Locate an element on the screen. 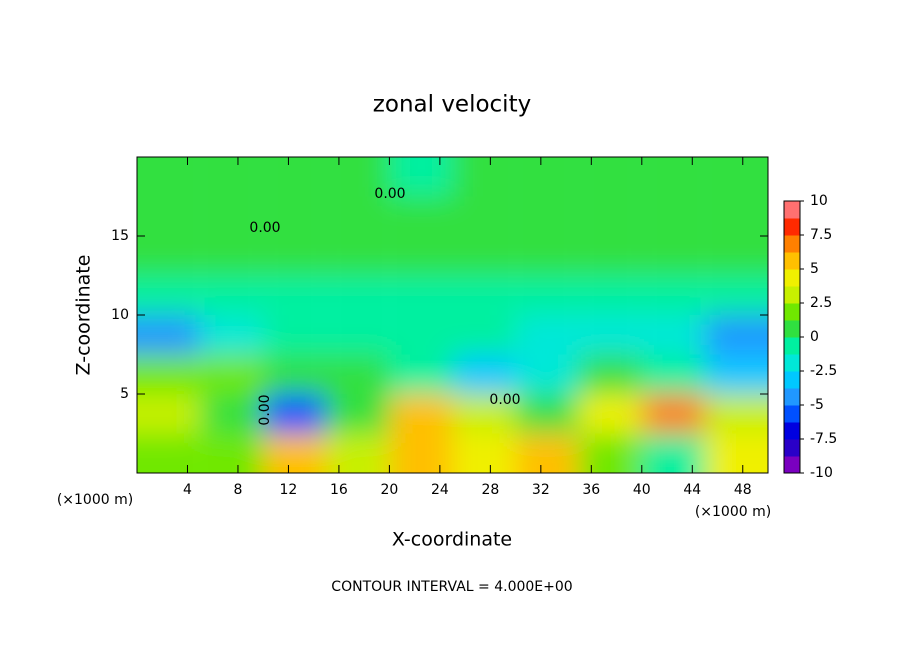 The image size is (904, 654). chart-title: zonal velocity is located at coordinates (452, 105).